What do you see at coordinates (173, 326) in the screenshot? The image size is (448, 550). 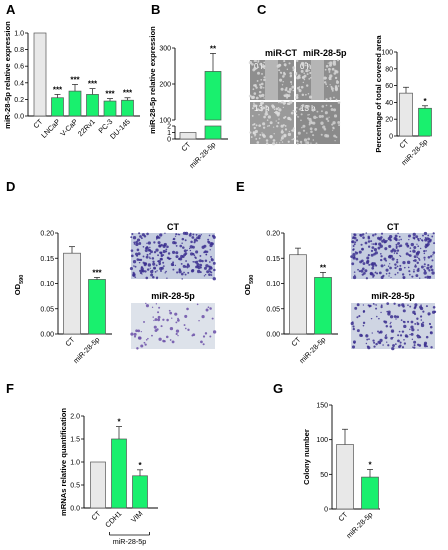 I see `cells-d-mir` at bounding box center [173, 326].